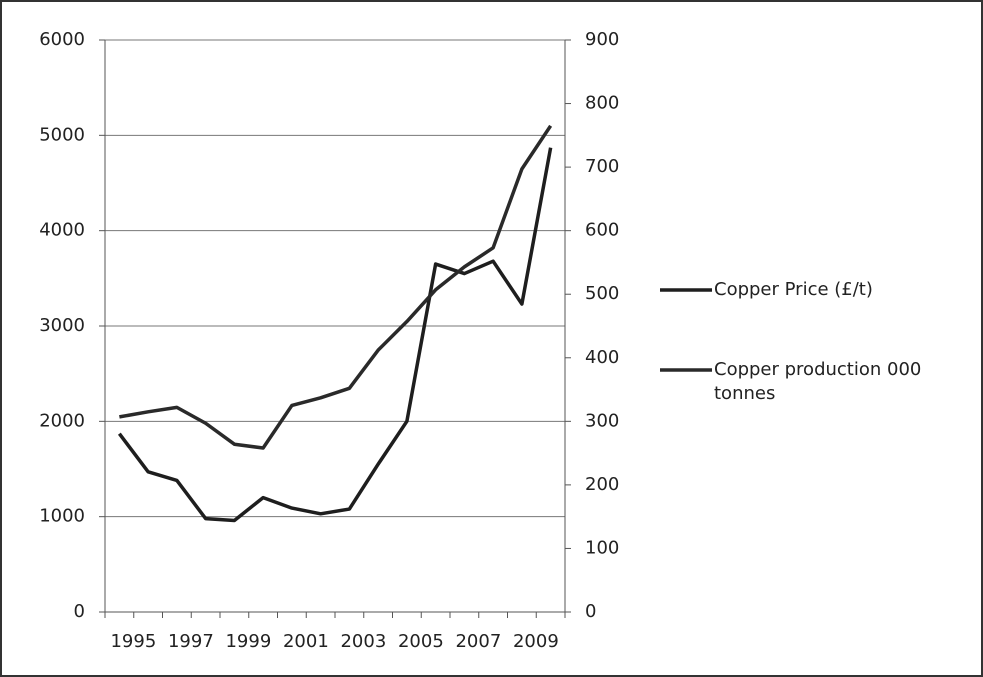  Describe the element at coordinates (602, 484) in the screenshot. I see `y2-tick-label: 200` at that location.